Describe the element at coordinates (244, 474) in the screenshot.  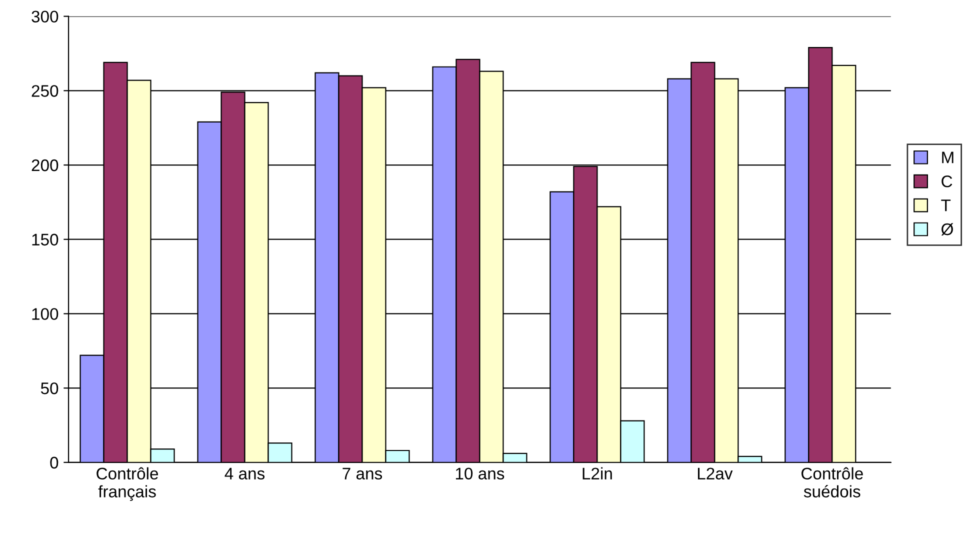
I see `x-tick-label: 4 ans` at that location.